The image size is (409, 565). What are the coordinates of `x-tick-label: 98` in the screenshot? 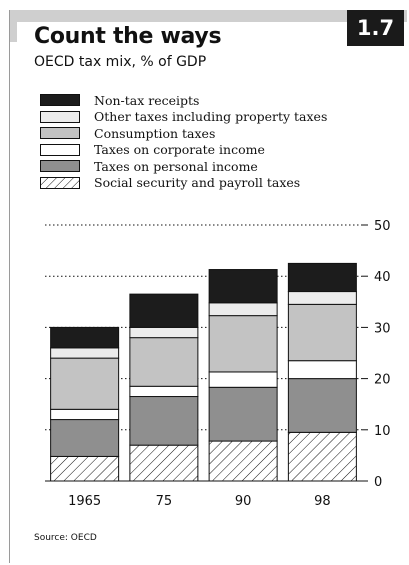 It's located at (322, 501).